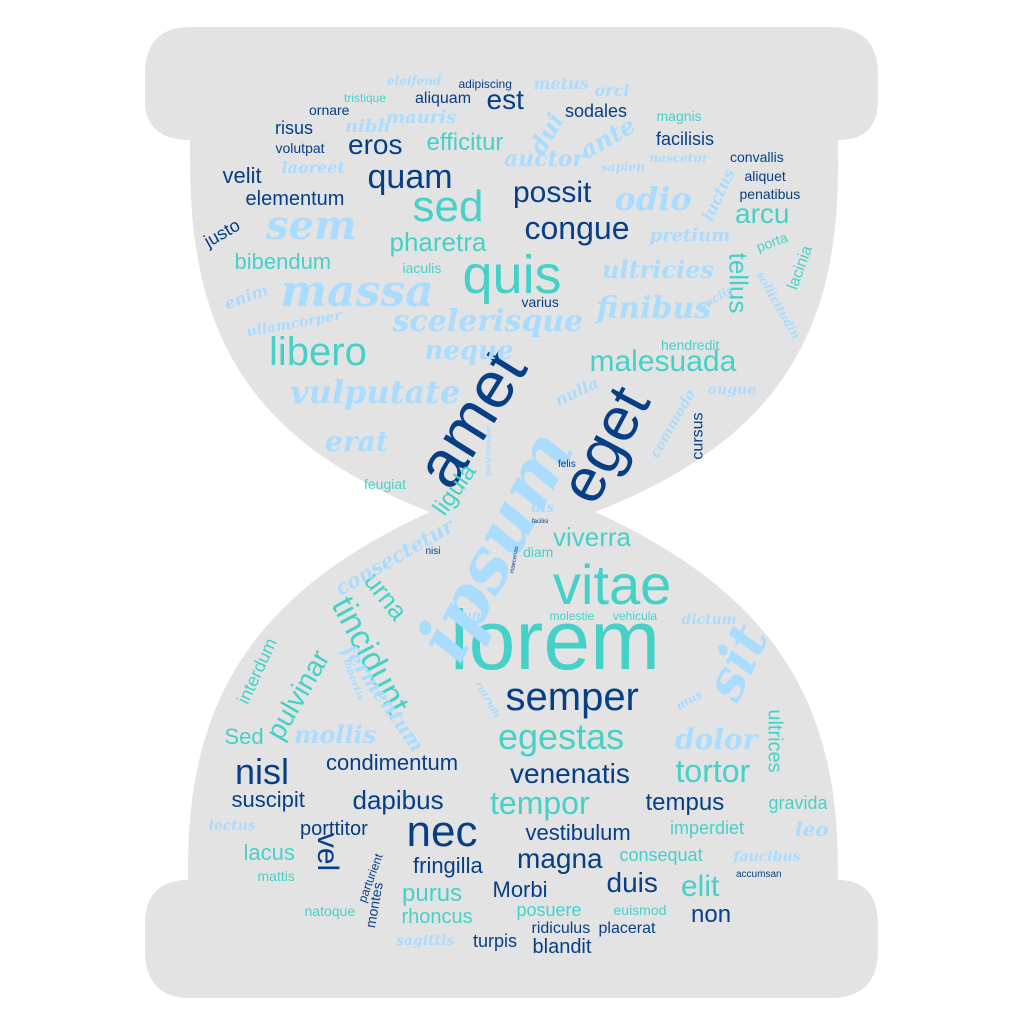 The image size is (1024, 1024). What do you see at coordinates (392, 762) in the screenshot?
I see `word-condimentum: condimentum` at bounding box center [392, 762].